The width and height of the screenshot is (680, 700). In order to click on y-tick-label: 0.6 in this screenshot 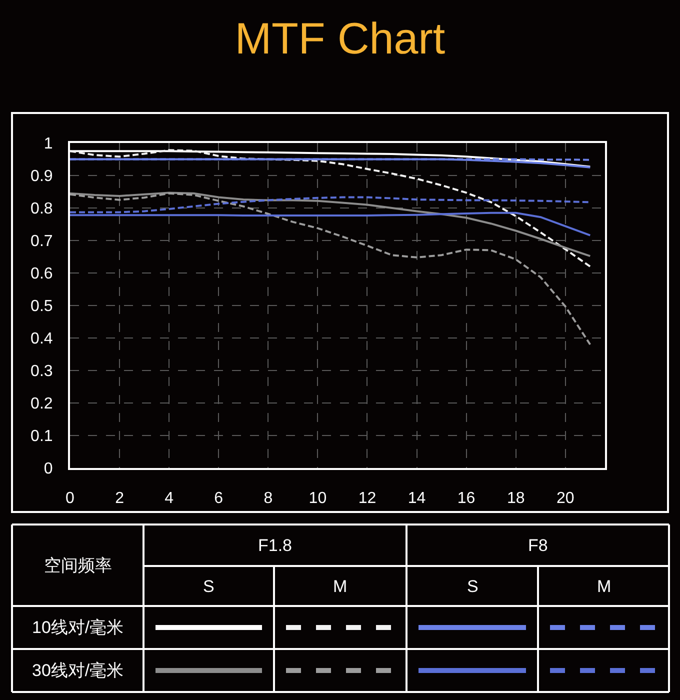, I will do `click(41, 274)`.